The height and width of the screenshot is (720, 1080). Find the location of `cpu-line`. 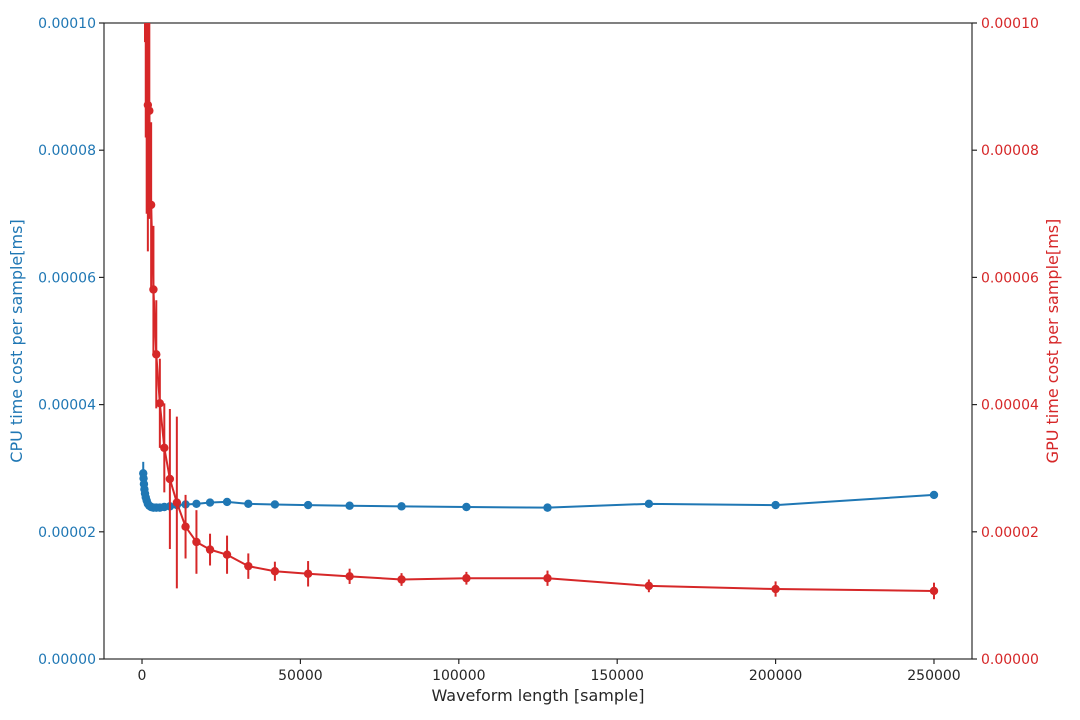

cpu-line is located at coordinates (538, 491).